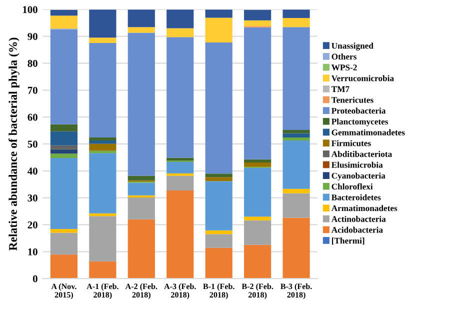 The width and height of the screenshot is (474, 313). What do you see at coordinates (362, 78) in the screenshot?
I see `legend-label: Verrucomicrobia` at bounding box center [362, 78].